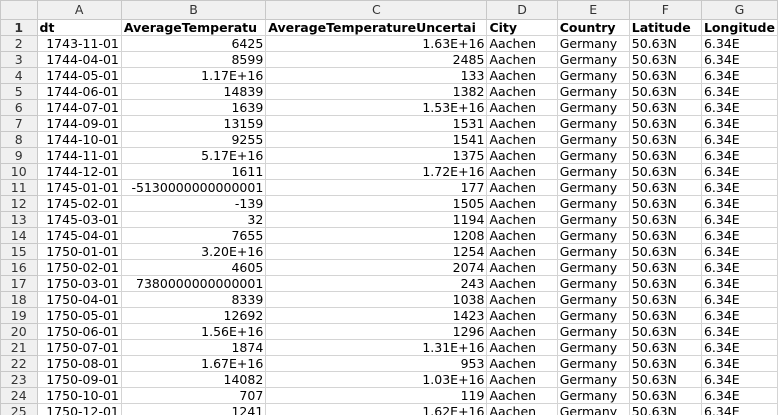 Image resolution: width=778 pixels, height=415 pixels. What do you see at coordinates (19, 27) in the screenshot?
I see `row-header: 1` at bounding box center [19, 27].